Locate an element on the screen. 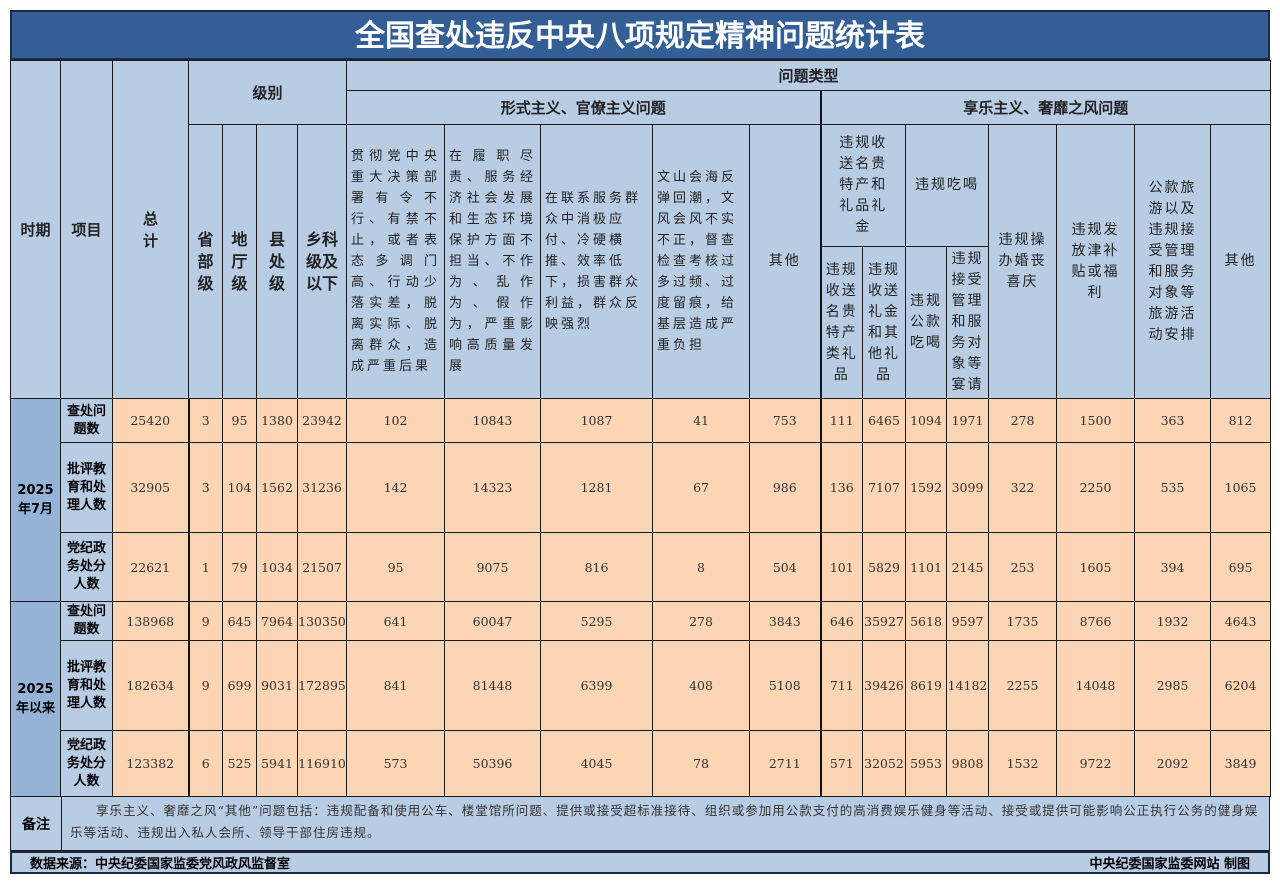 The image size is (1280, 883). data-cell: 1971 is located at coordinates (968, 420).